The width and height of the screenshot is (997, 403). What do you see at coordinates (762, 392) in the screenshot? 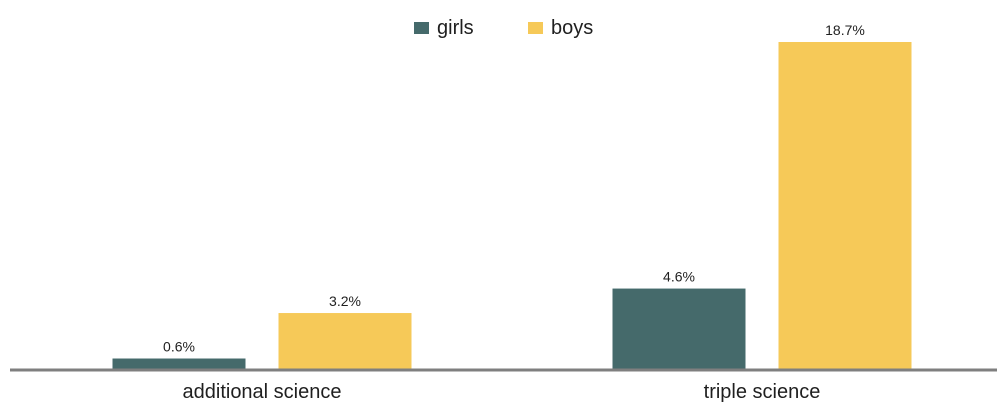
I see `category-label-triple-science: triple science` at bounding box center [762, 392].